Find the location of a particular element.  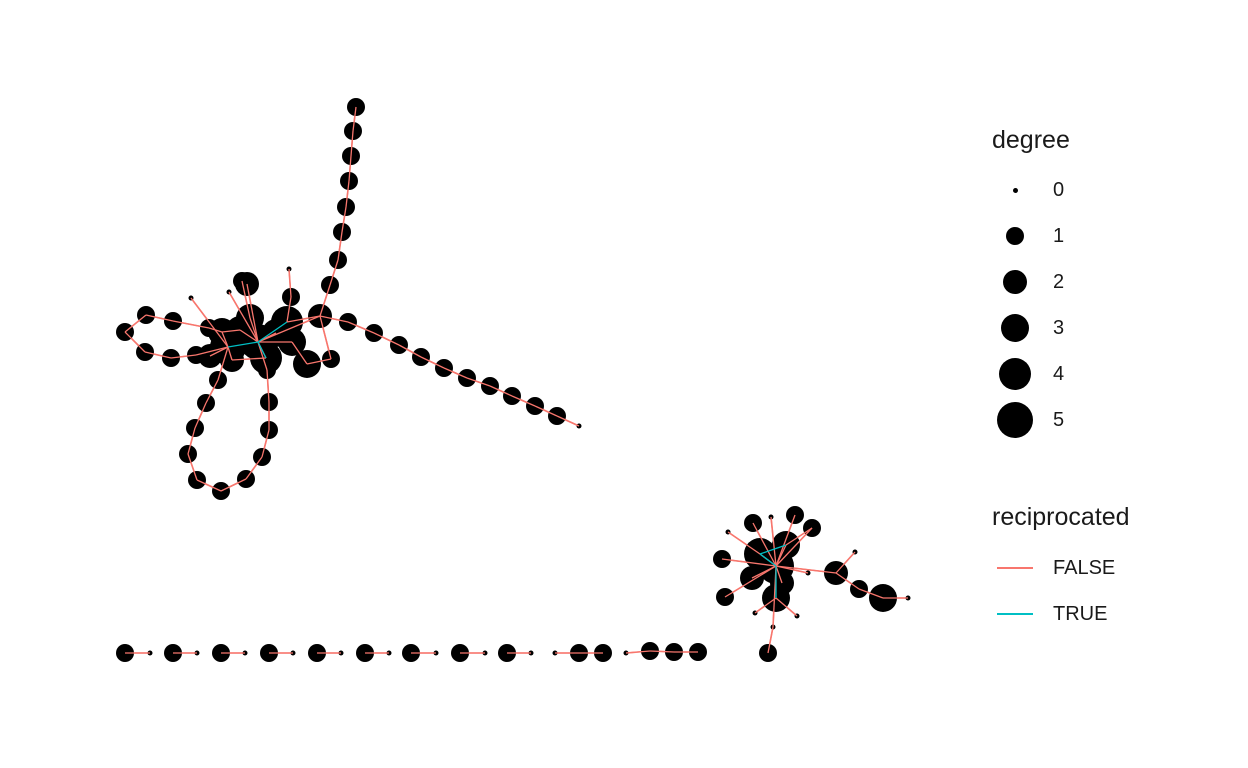

legend-degree-item-0: 0 is located at coordinates (1028, 190).